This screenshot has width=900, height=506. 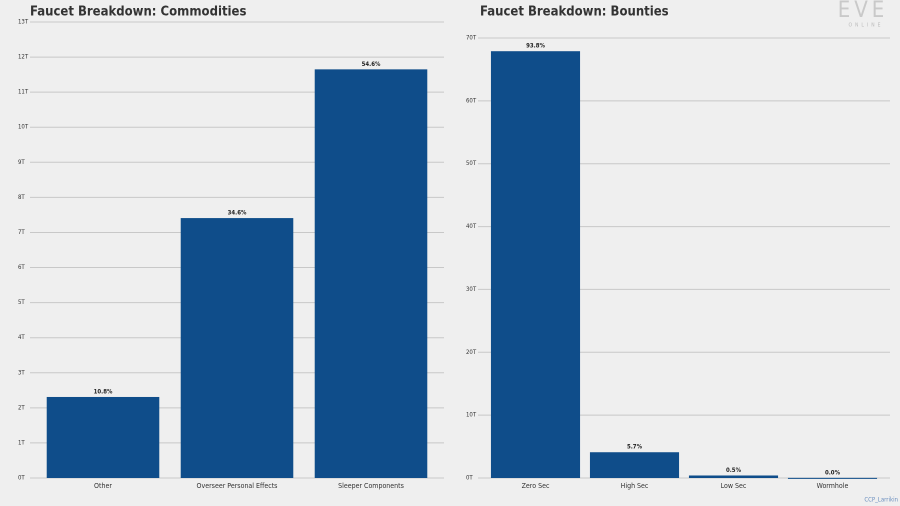 I want to click on y-tick-label: 12T, so click(x=23, y=57).